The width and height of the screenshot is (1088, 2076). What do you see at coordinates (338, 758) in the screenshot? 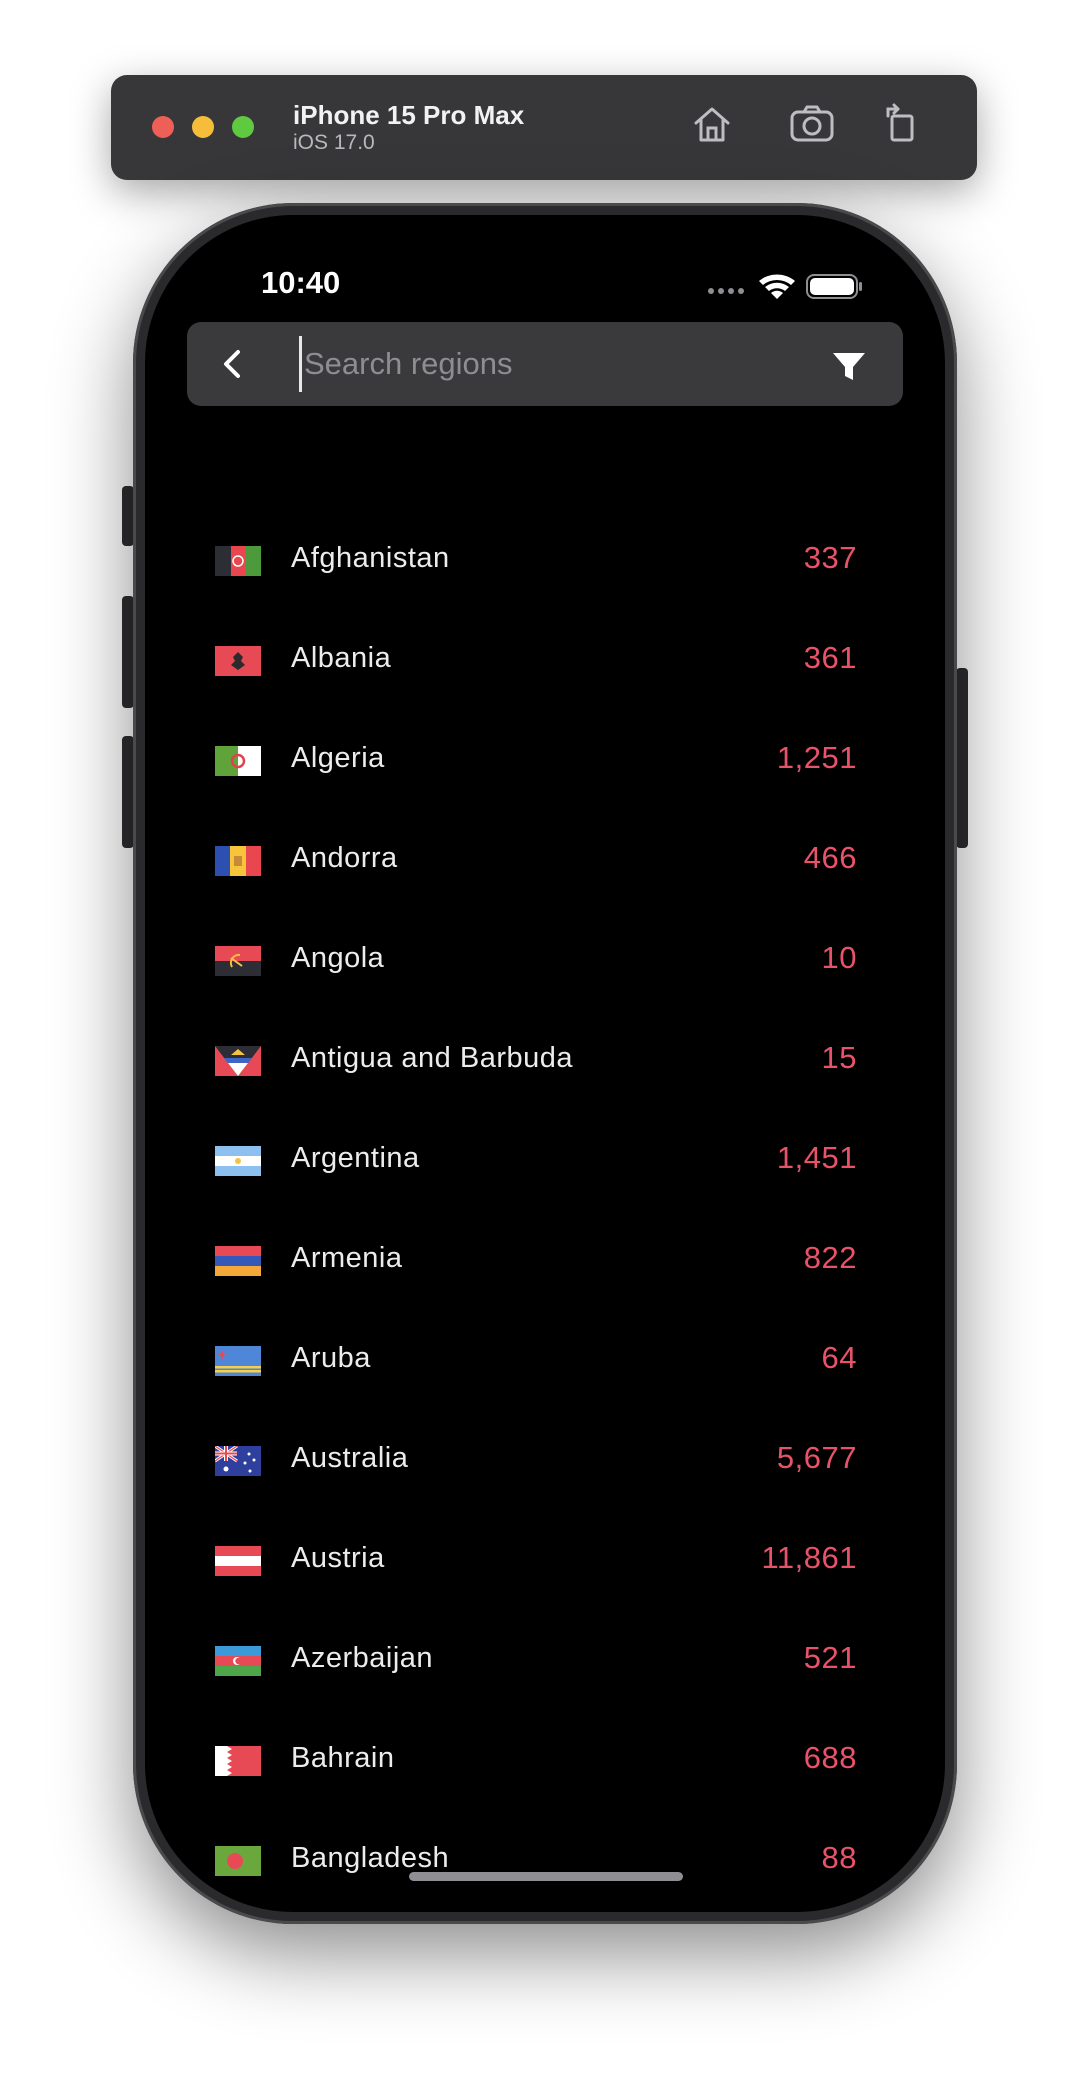
I see `region-name: Algeria` at bounding box center [338, 758].